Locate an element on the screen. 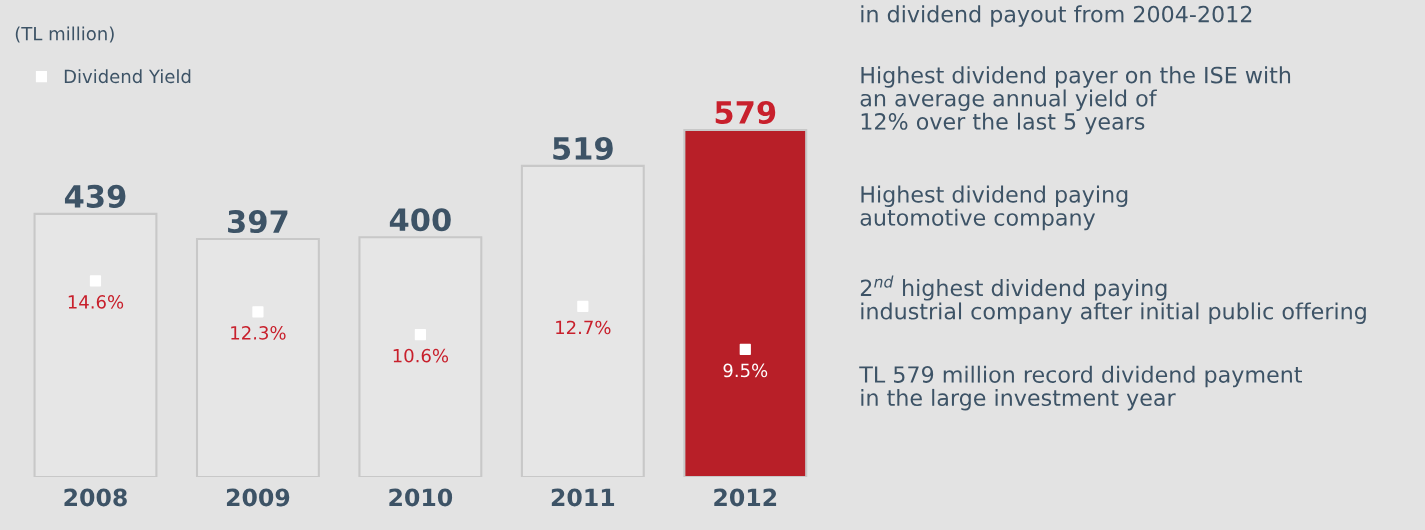  x-tick-label: 2009 is located at coordinates (258, 497).